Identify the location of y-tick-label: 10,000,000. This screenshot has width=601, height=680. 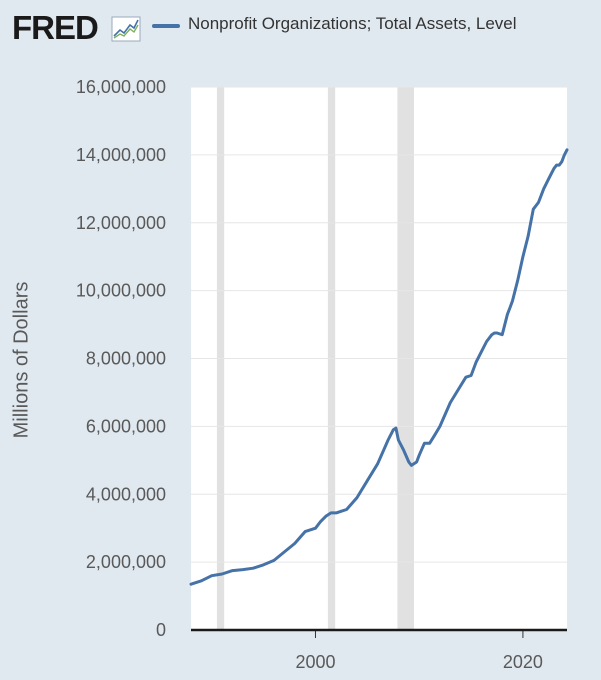
(121, 291).